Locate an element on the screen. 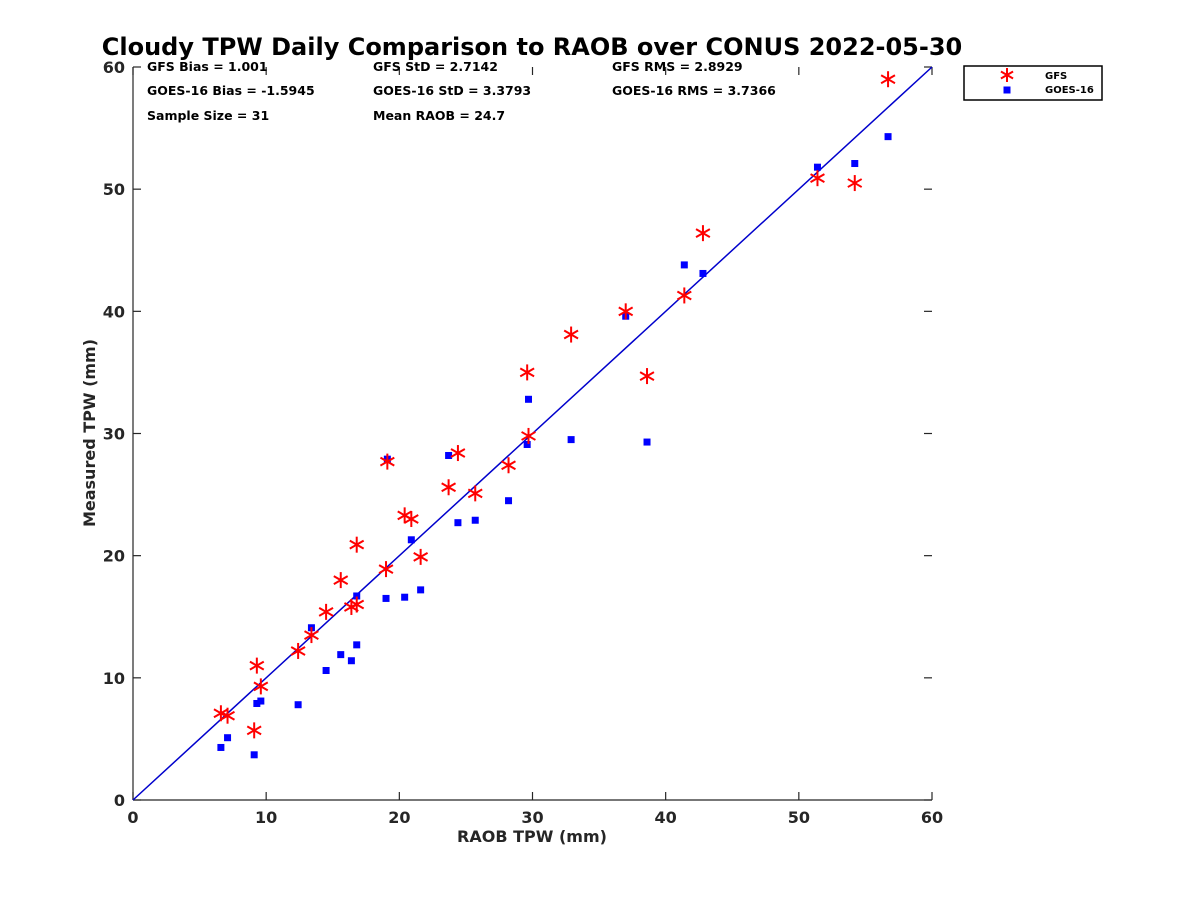 The image size is (1200, 900). legend-gfs-marker is located at coordinates (1007, 75).